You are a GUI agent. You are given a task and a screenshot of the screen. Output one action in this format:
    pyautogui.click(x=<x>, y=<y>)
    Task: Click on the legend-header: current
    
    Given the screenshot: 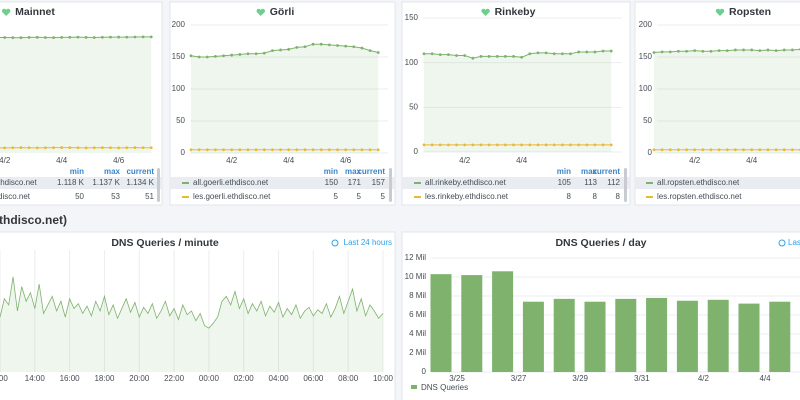 What is the action you would take?
    pyautogui.click(x=371, y=171)
    